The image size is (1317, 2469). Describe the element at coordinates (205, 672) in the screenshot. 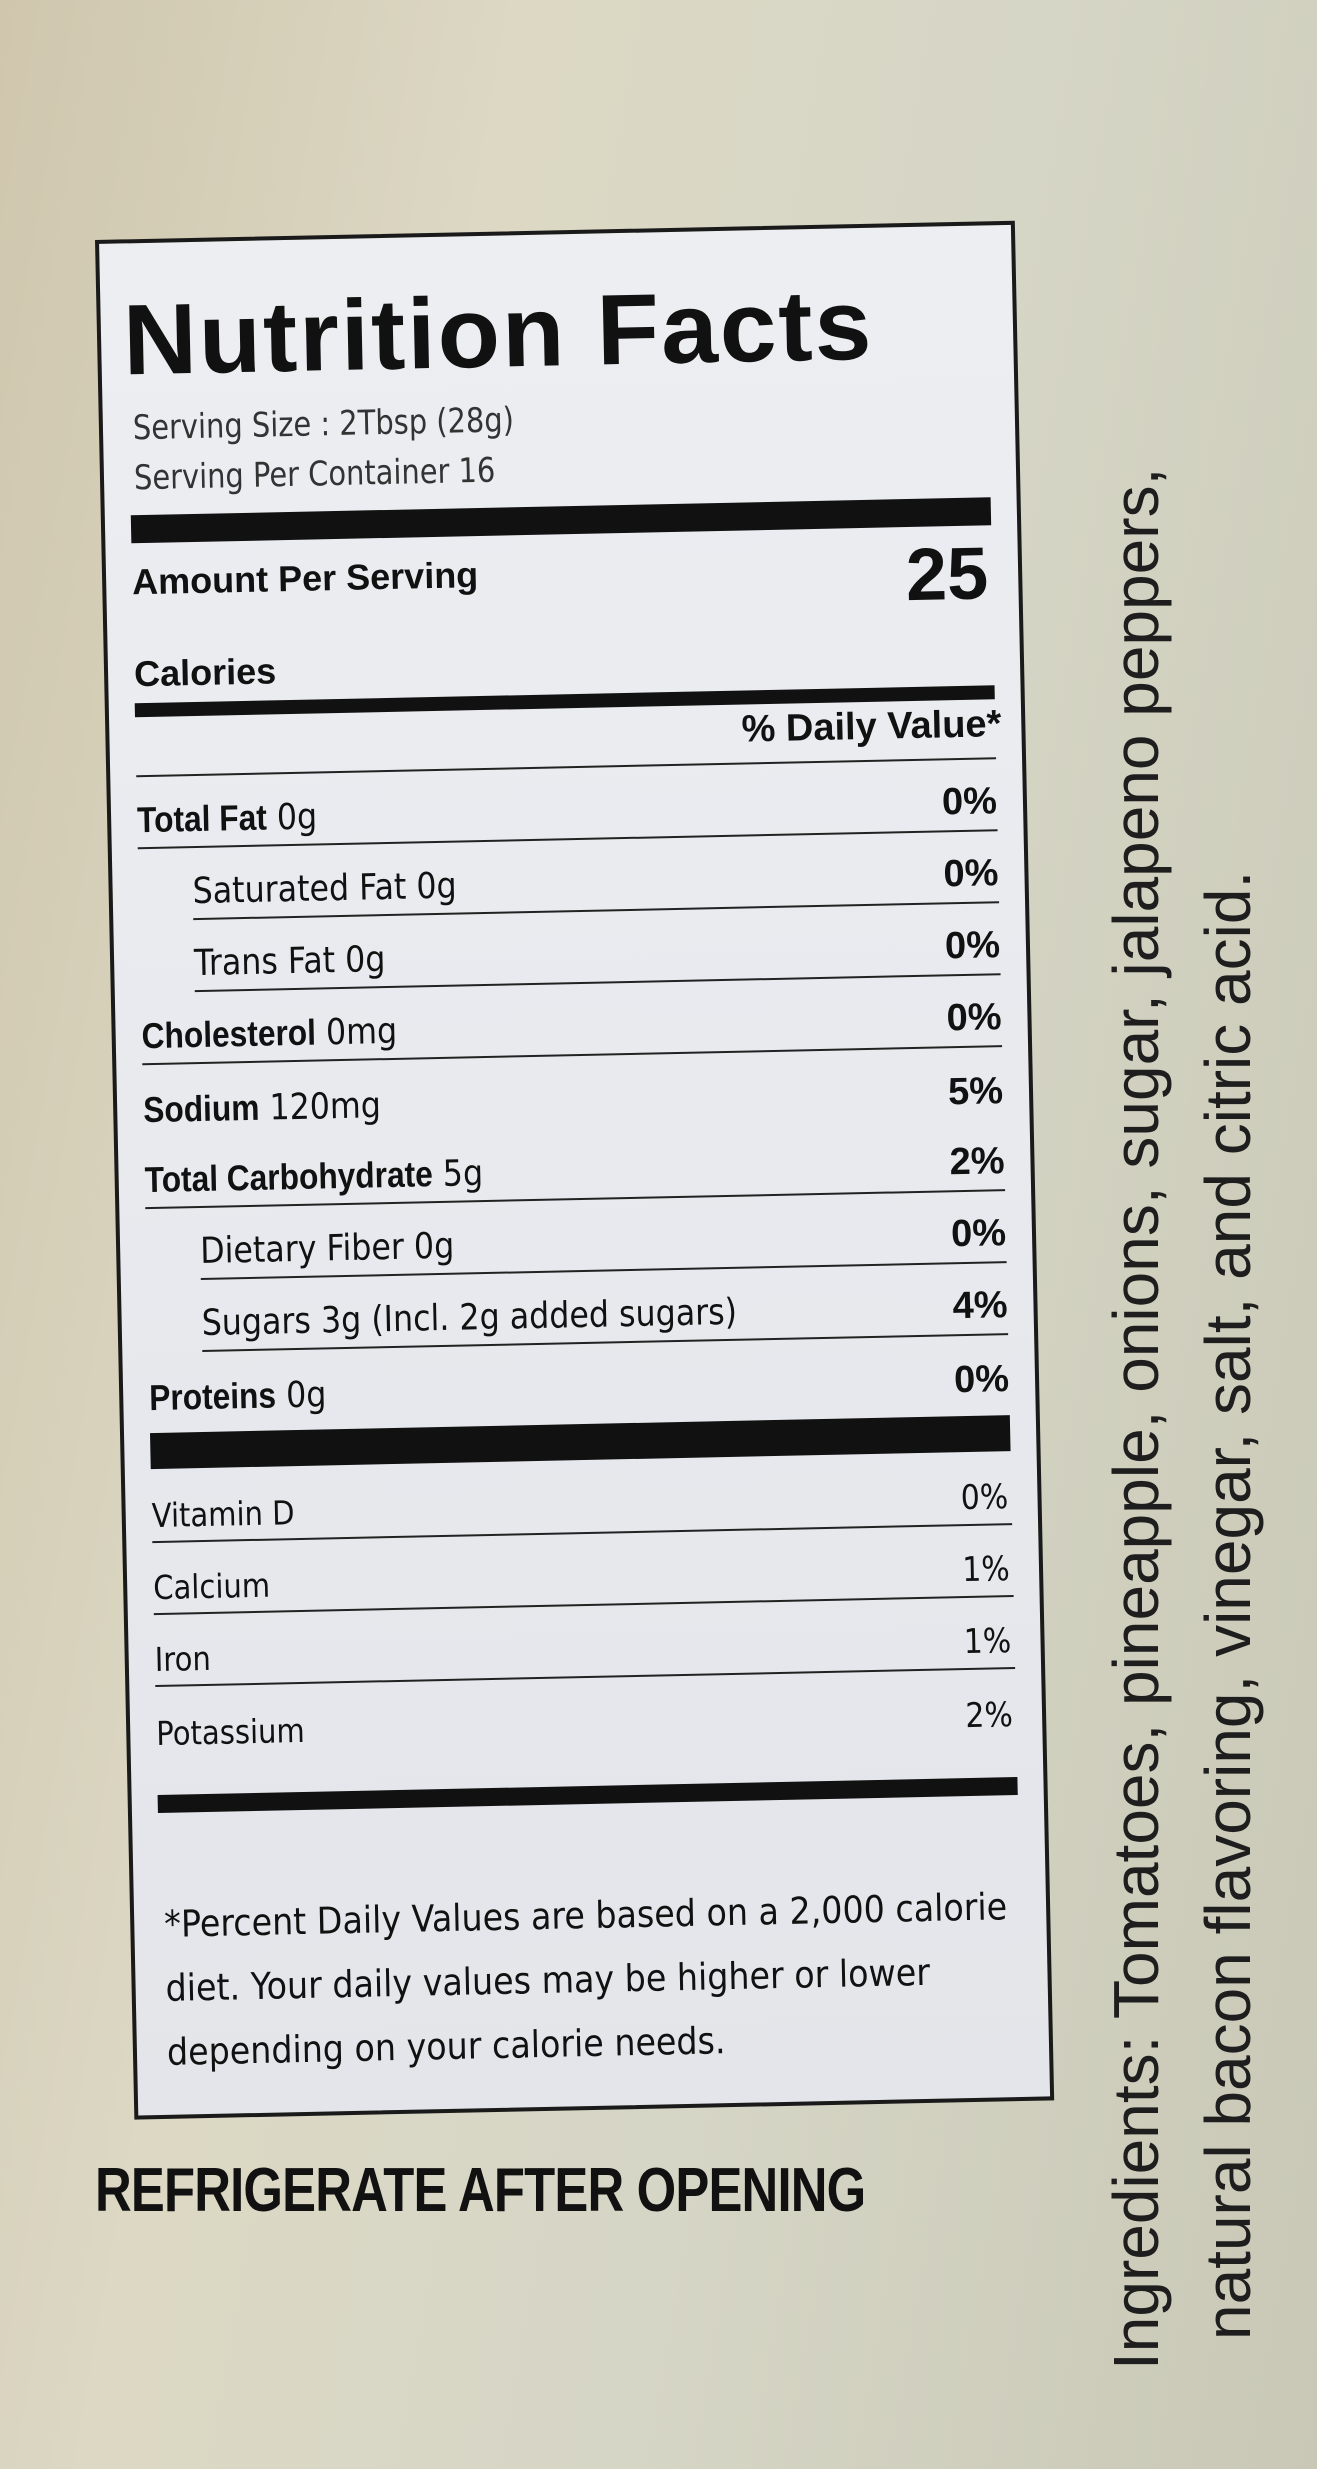

I see `calories-label: Calories` at that location.